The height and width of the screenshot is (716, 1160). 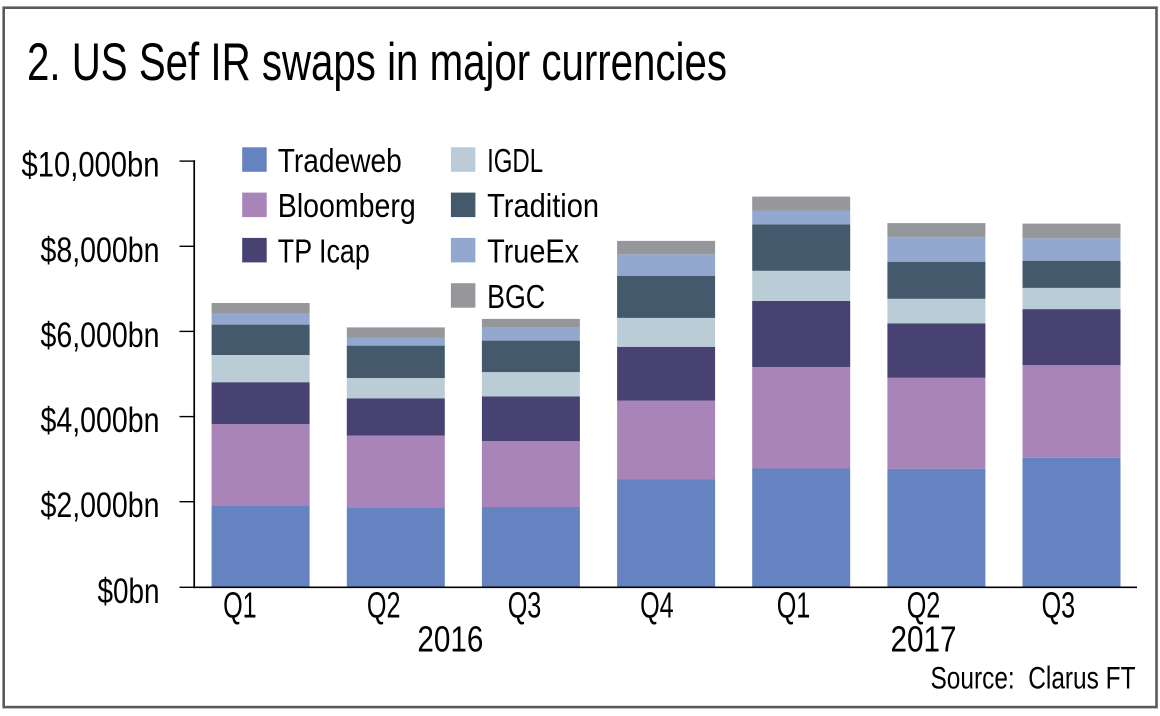 I want to click on svg-text: $10,000bn, so click(x=91, y=165).